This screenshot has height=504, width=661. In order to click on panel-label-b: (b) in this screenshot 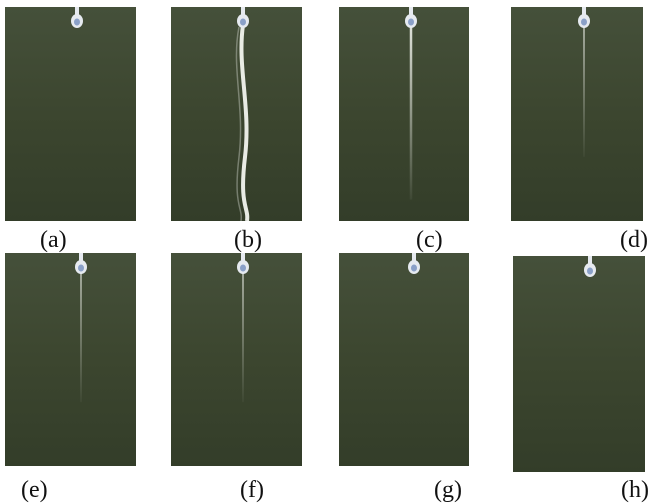, I will do `click(248, 240)`.